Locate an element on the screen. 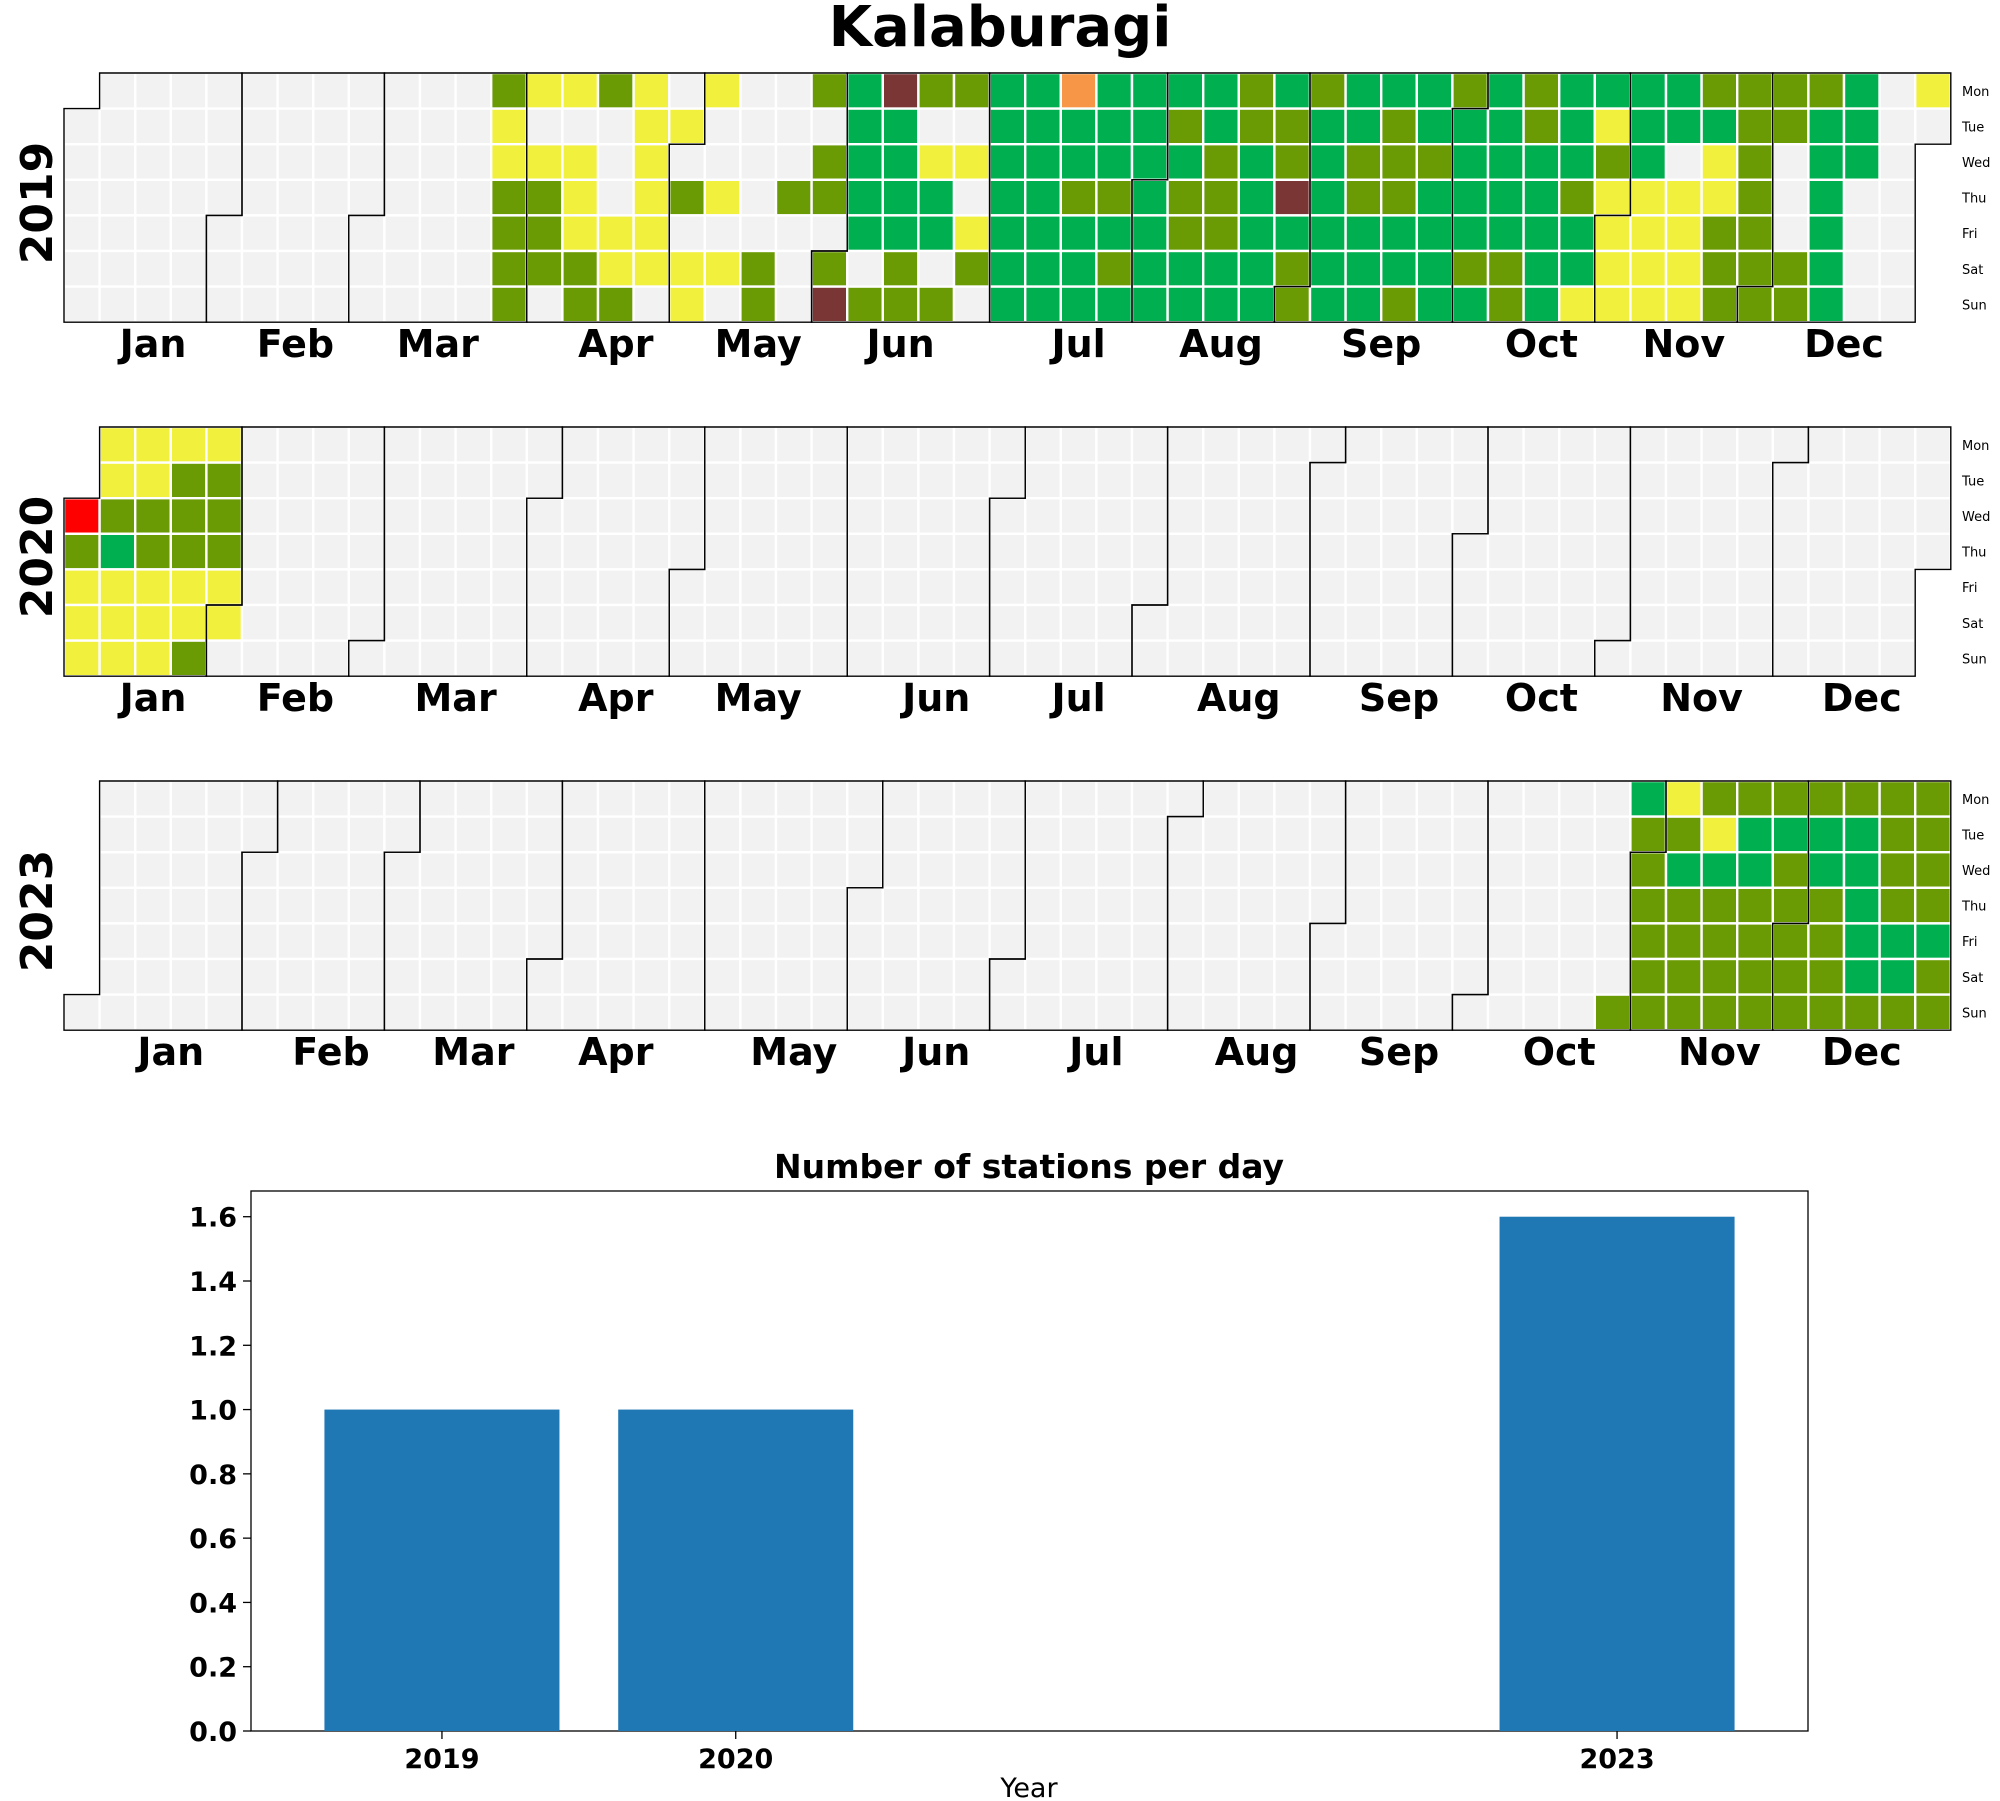 This screenshot has height=1801, width=2000. month-label-2019-06: Jun is located at coordinates (898, 344).